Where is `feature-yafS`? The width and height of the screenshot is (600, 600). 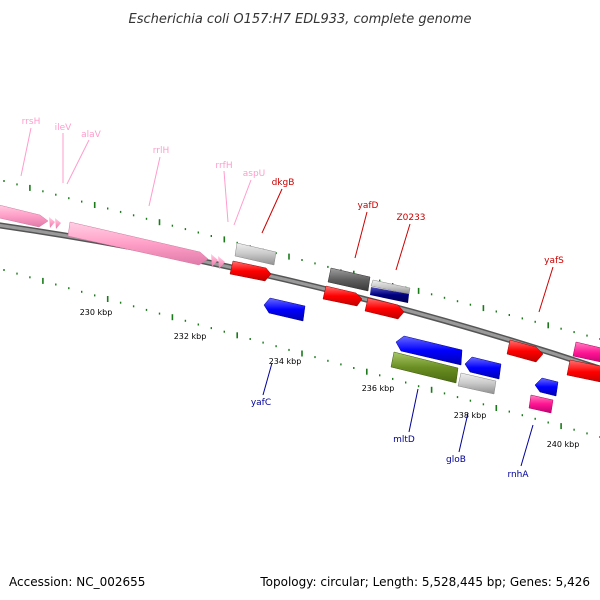 feature-yafS is located at coordinates (525, 351).